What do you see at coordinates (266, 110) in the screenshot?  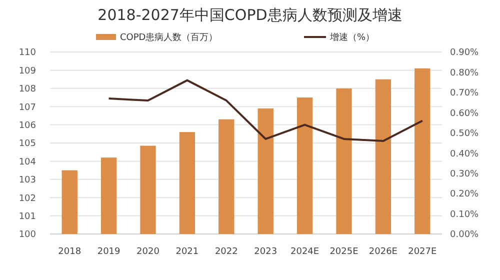 I see `line-series` at bounding box center [266, 110].